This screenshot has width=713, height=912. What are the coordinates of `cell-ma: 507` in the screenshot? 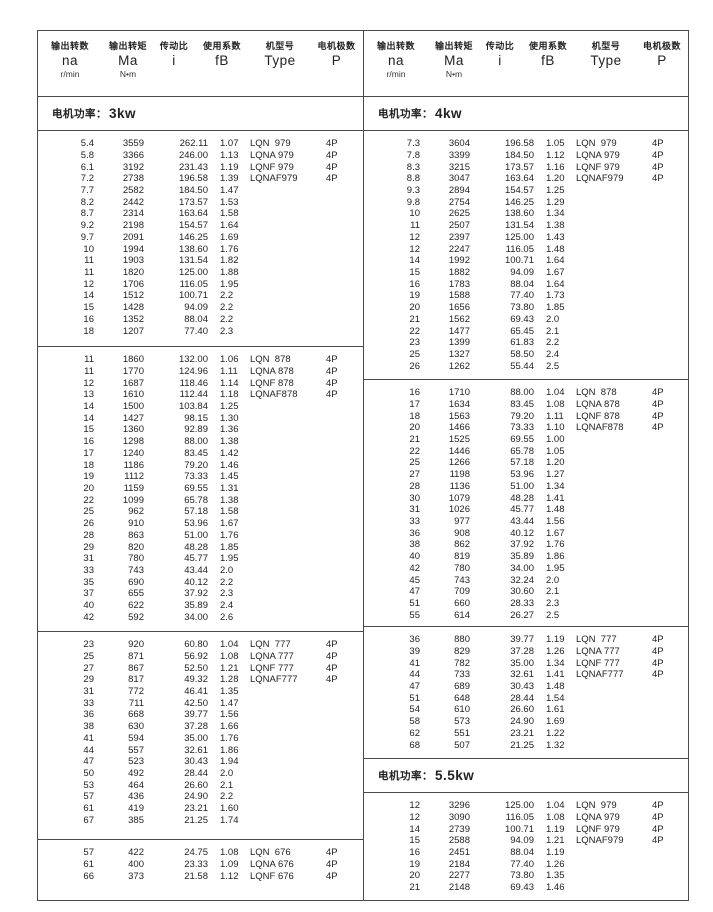 It's located at (462, 745).